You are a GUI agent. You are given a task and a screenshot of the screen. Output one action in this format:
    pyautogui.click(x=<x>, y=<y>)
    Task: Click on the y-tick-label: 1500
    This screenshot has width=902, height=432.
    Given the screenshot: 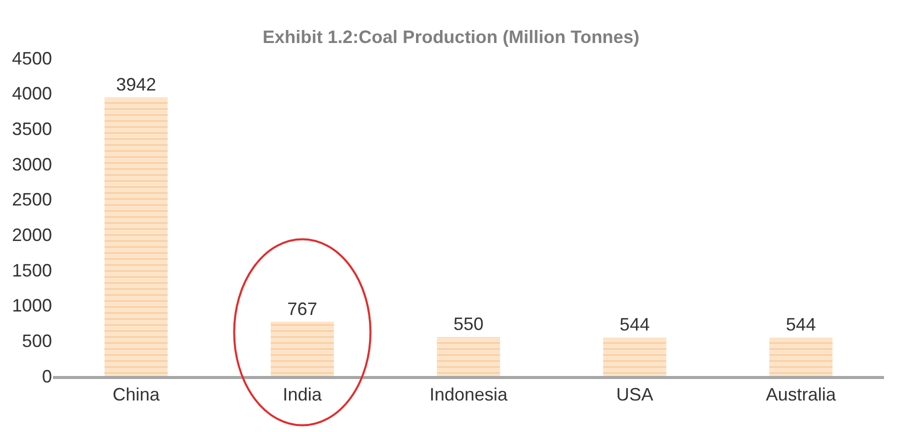 What is the action you would take?
    pyautogui.click(x=32, y=270)
    